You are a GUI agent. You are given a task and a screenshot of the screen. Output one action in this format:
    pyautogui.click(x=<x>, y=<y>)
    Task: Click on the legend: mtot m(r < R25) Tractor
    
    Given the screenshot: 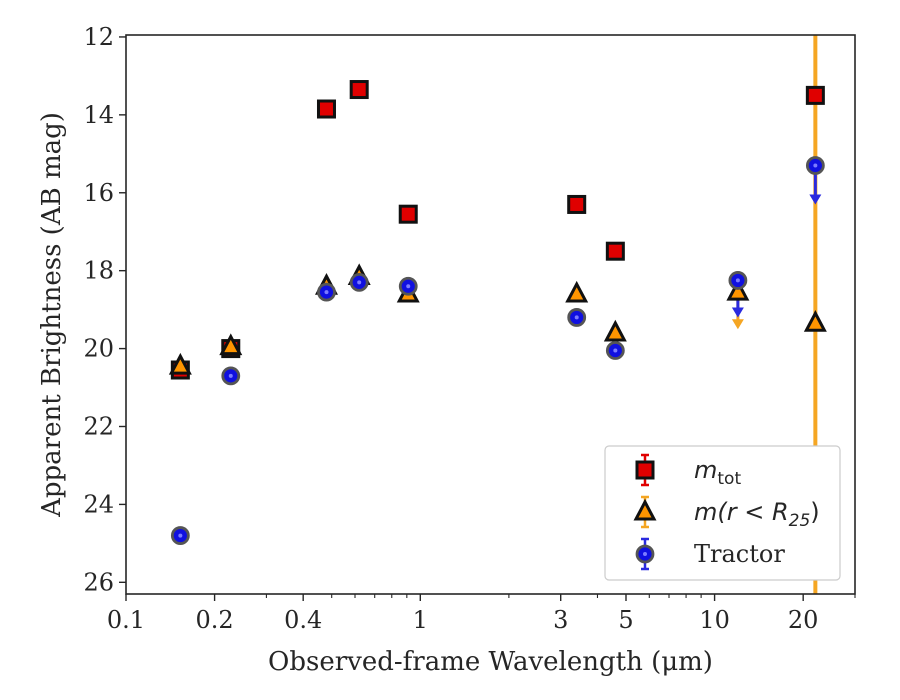 What is the action you would take?
    pyautogui.click(x=722, y=513)
    